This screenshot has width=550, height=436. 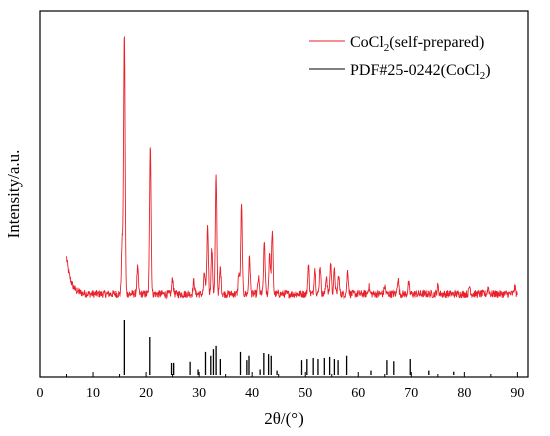 What do you see at coordinates (417, 44) in the screenshot?
I see `legend-label-sample: CoCl2(self-prepared)` at bounding box center [417, 44].